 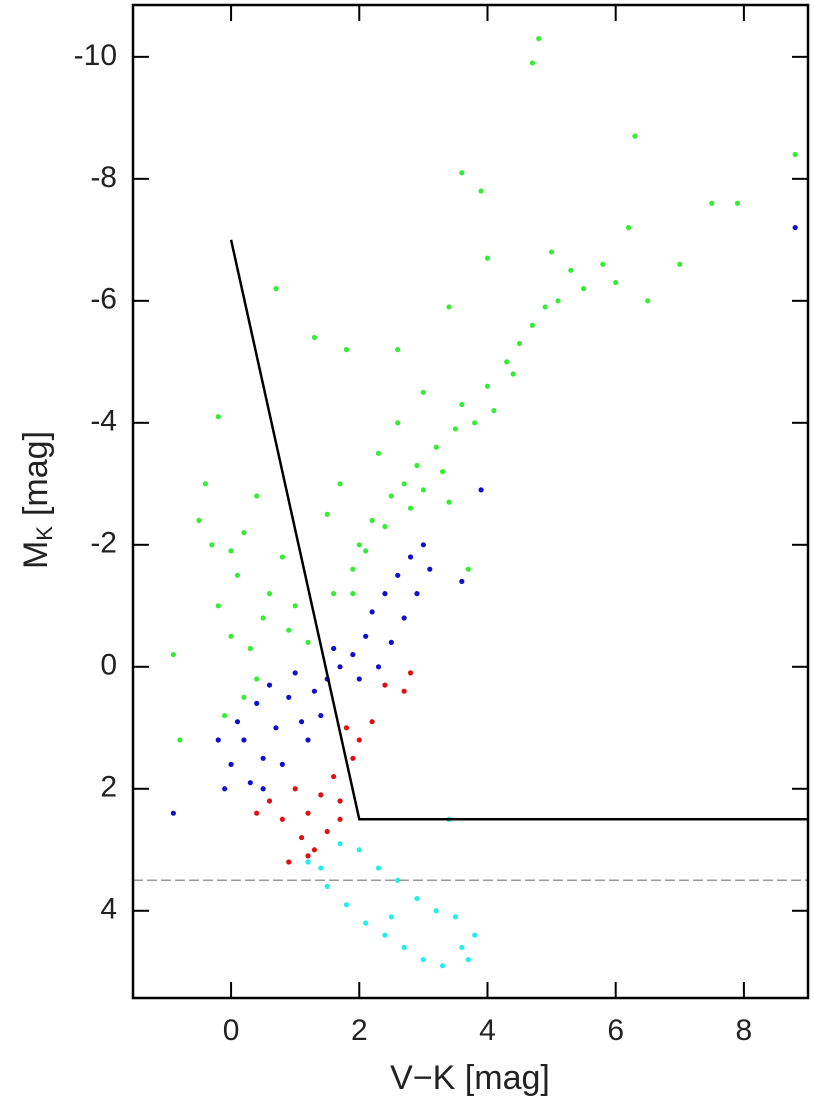 I want to click on y-axis-label: MK [mag], so click(x=37, y=500).